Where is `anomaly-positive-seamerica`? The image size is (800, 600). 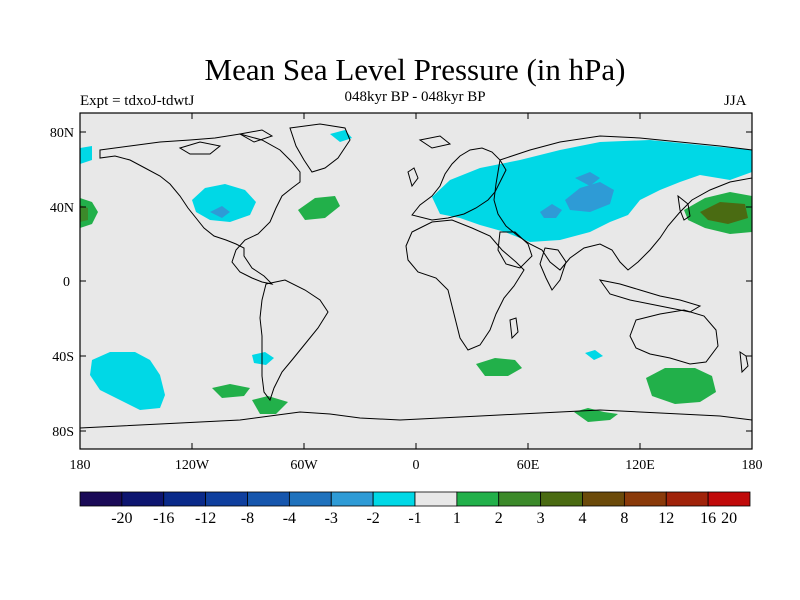 anomaly-positive-seamerica is located at coordinates (231, 391).